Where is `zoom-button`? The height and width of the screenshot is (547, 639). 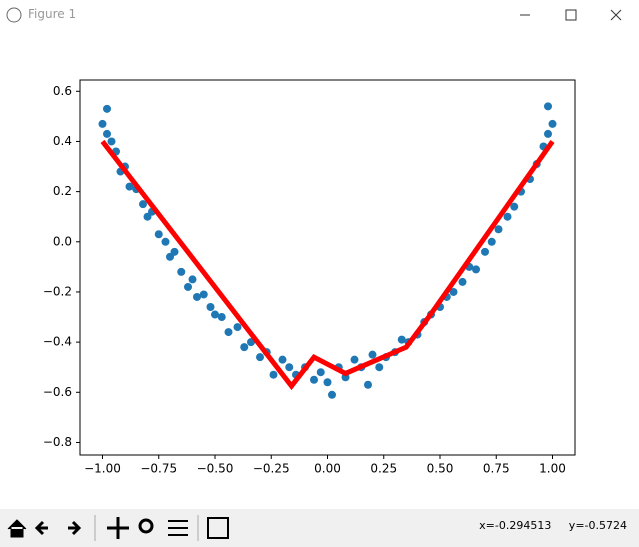 zoom-button is located at coordinates (146, 526).